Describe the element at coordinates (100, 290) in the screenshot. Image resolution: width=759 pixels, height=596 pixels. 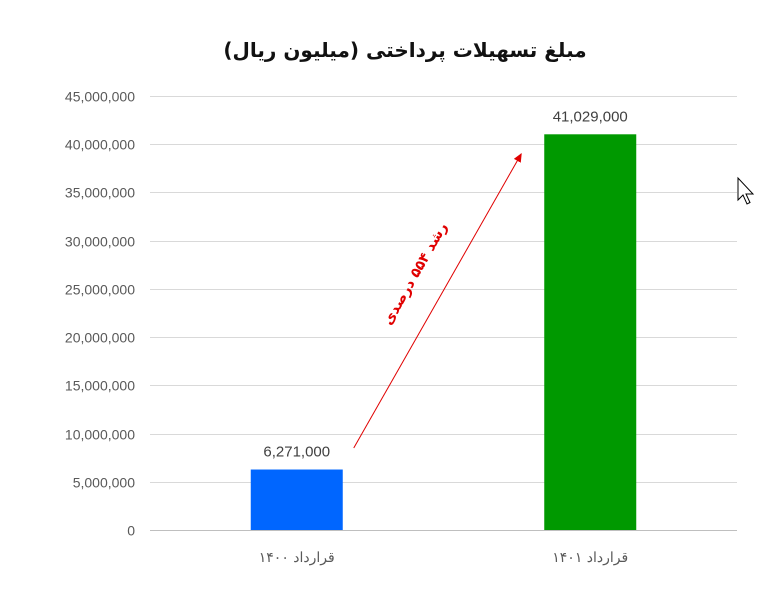
I see `y-tick-label: 25,000,000` at that location.